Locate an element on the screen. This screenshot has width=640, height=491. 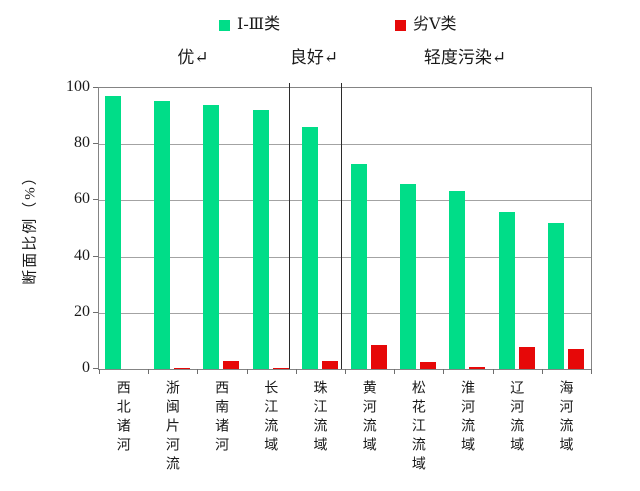
y-axis-tick-label: 20 is located at coordinates (82, 311).